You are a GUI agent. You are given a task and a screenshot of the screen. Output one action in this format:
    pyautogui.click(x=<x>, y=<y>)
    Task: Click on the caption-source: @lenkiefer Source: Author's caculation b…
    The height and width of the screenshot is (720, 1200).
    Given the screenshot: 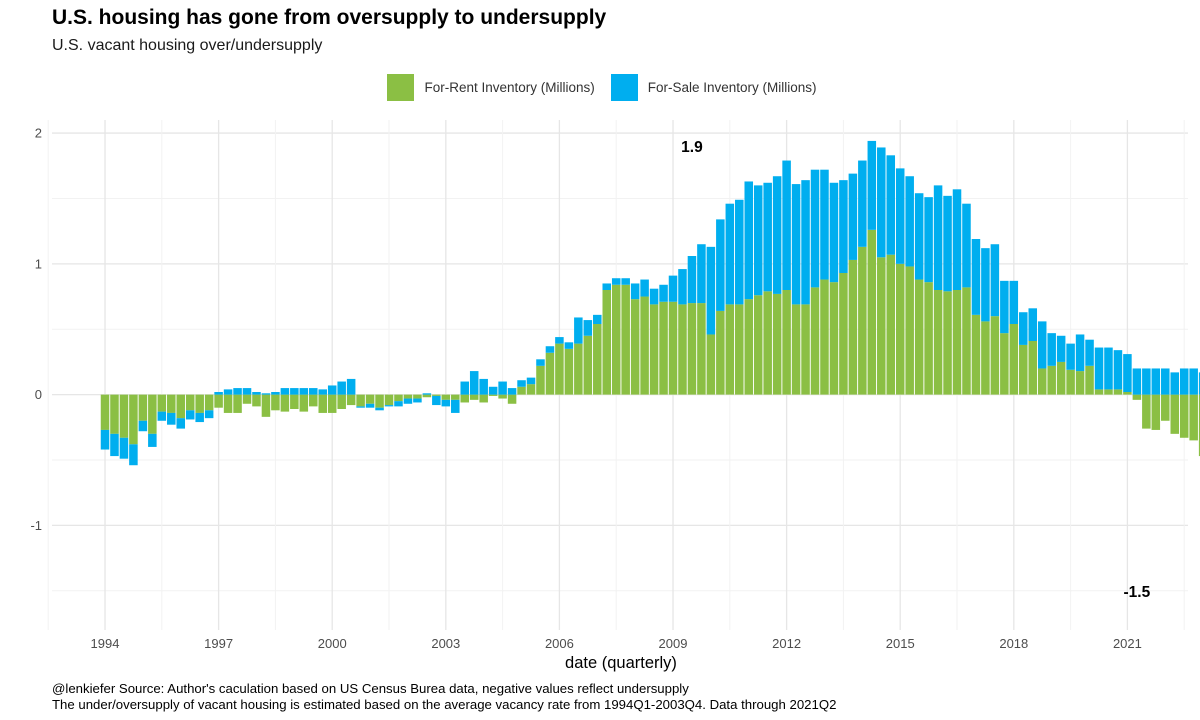 What is the action you would take?
    pyautogui.click(x=370, y=688)
    